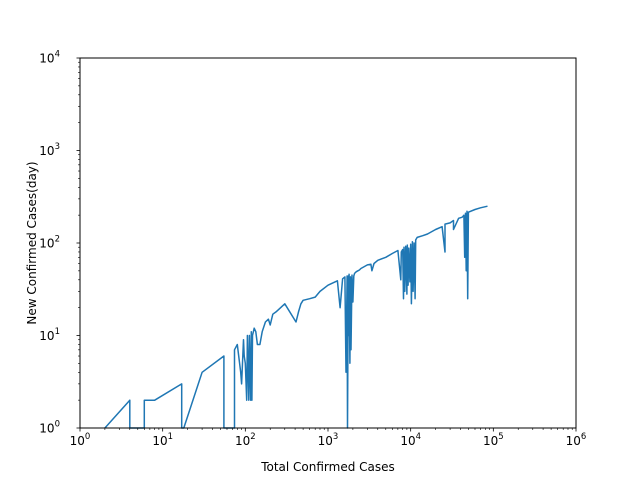 The width and height of the screenshot is (640, 480). I want to click on x-axis-label: Total Confirmed Cases, so click(327, 467).